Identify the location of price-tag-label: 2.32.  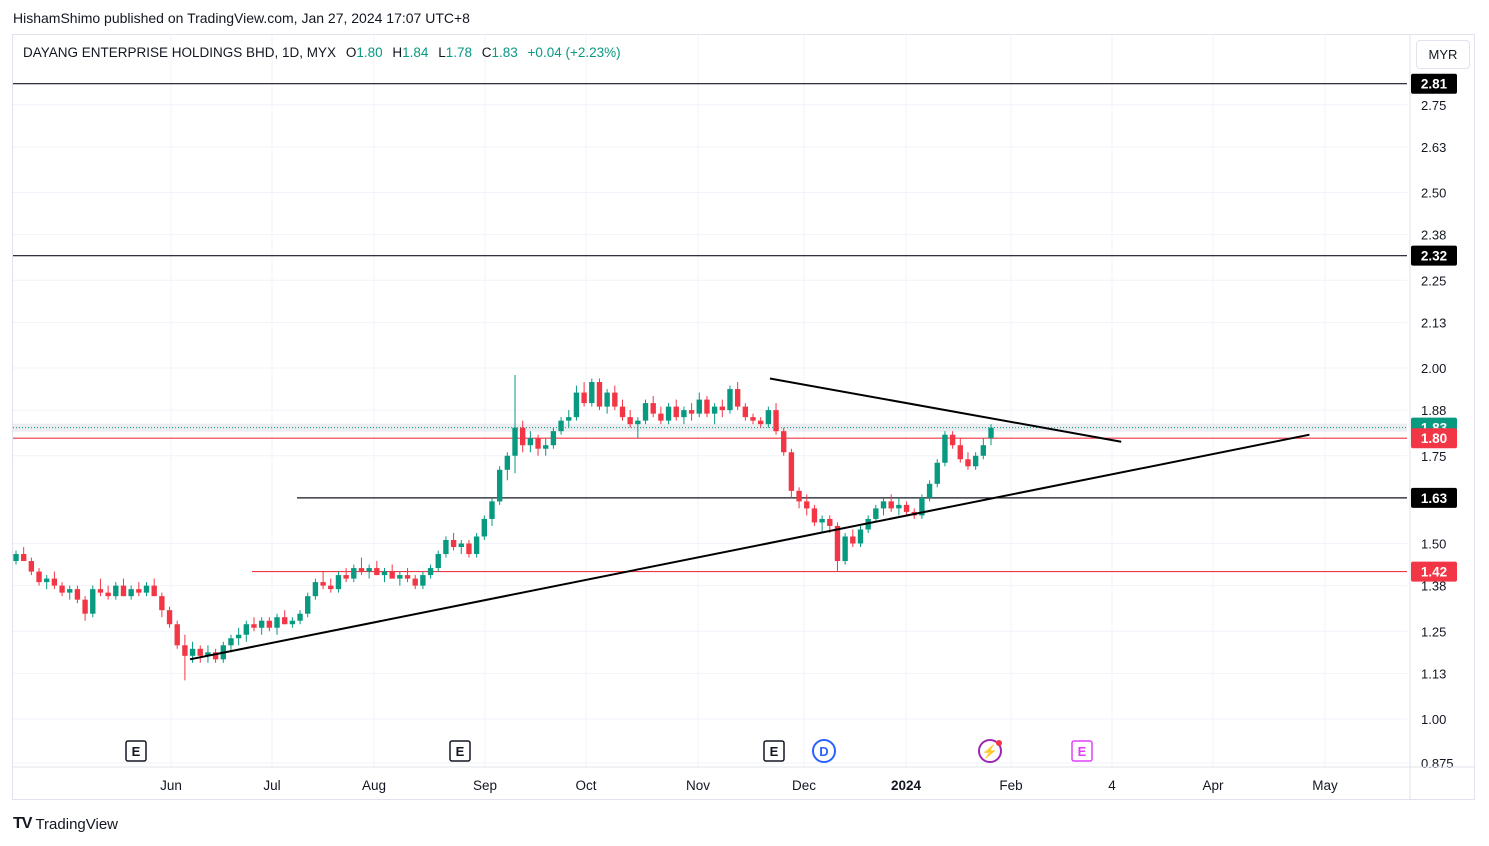
(1434, 256).